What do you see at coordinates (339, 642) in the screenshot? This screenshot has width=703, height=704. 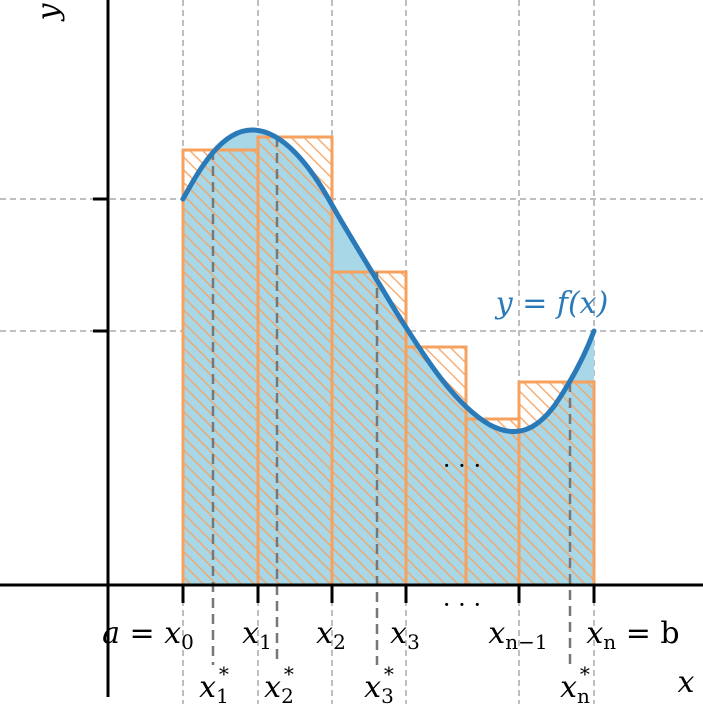 I see `partition-label-sub: 2` at bounding box center [339, 642].